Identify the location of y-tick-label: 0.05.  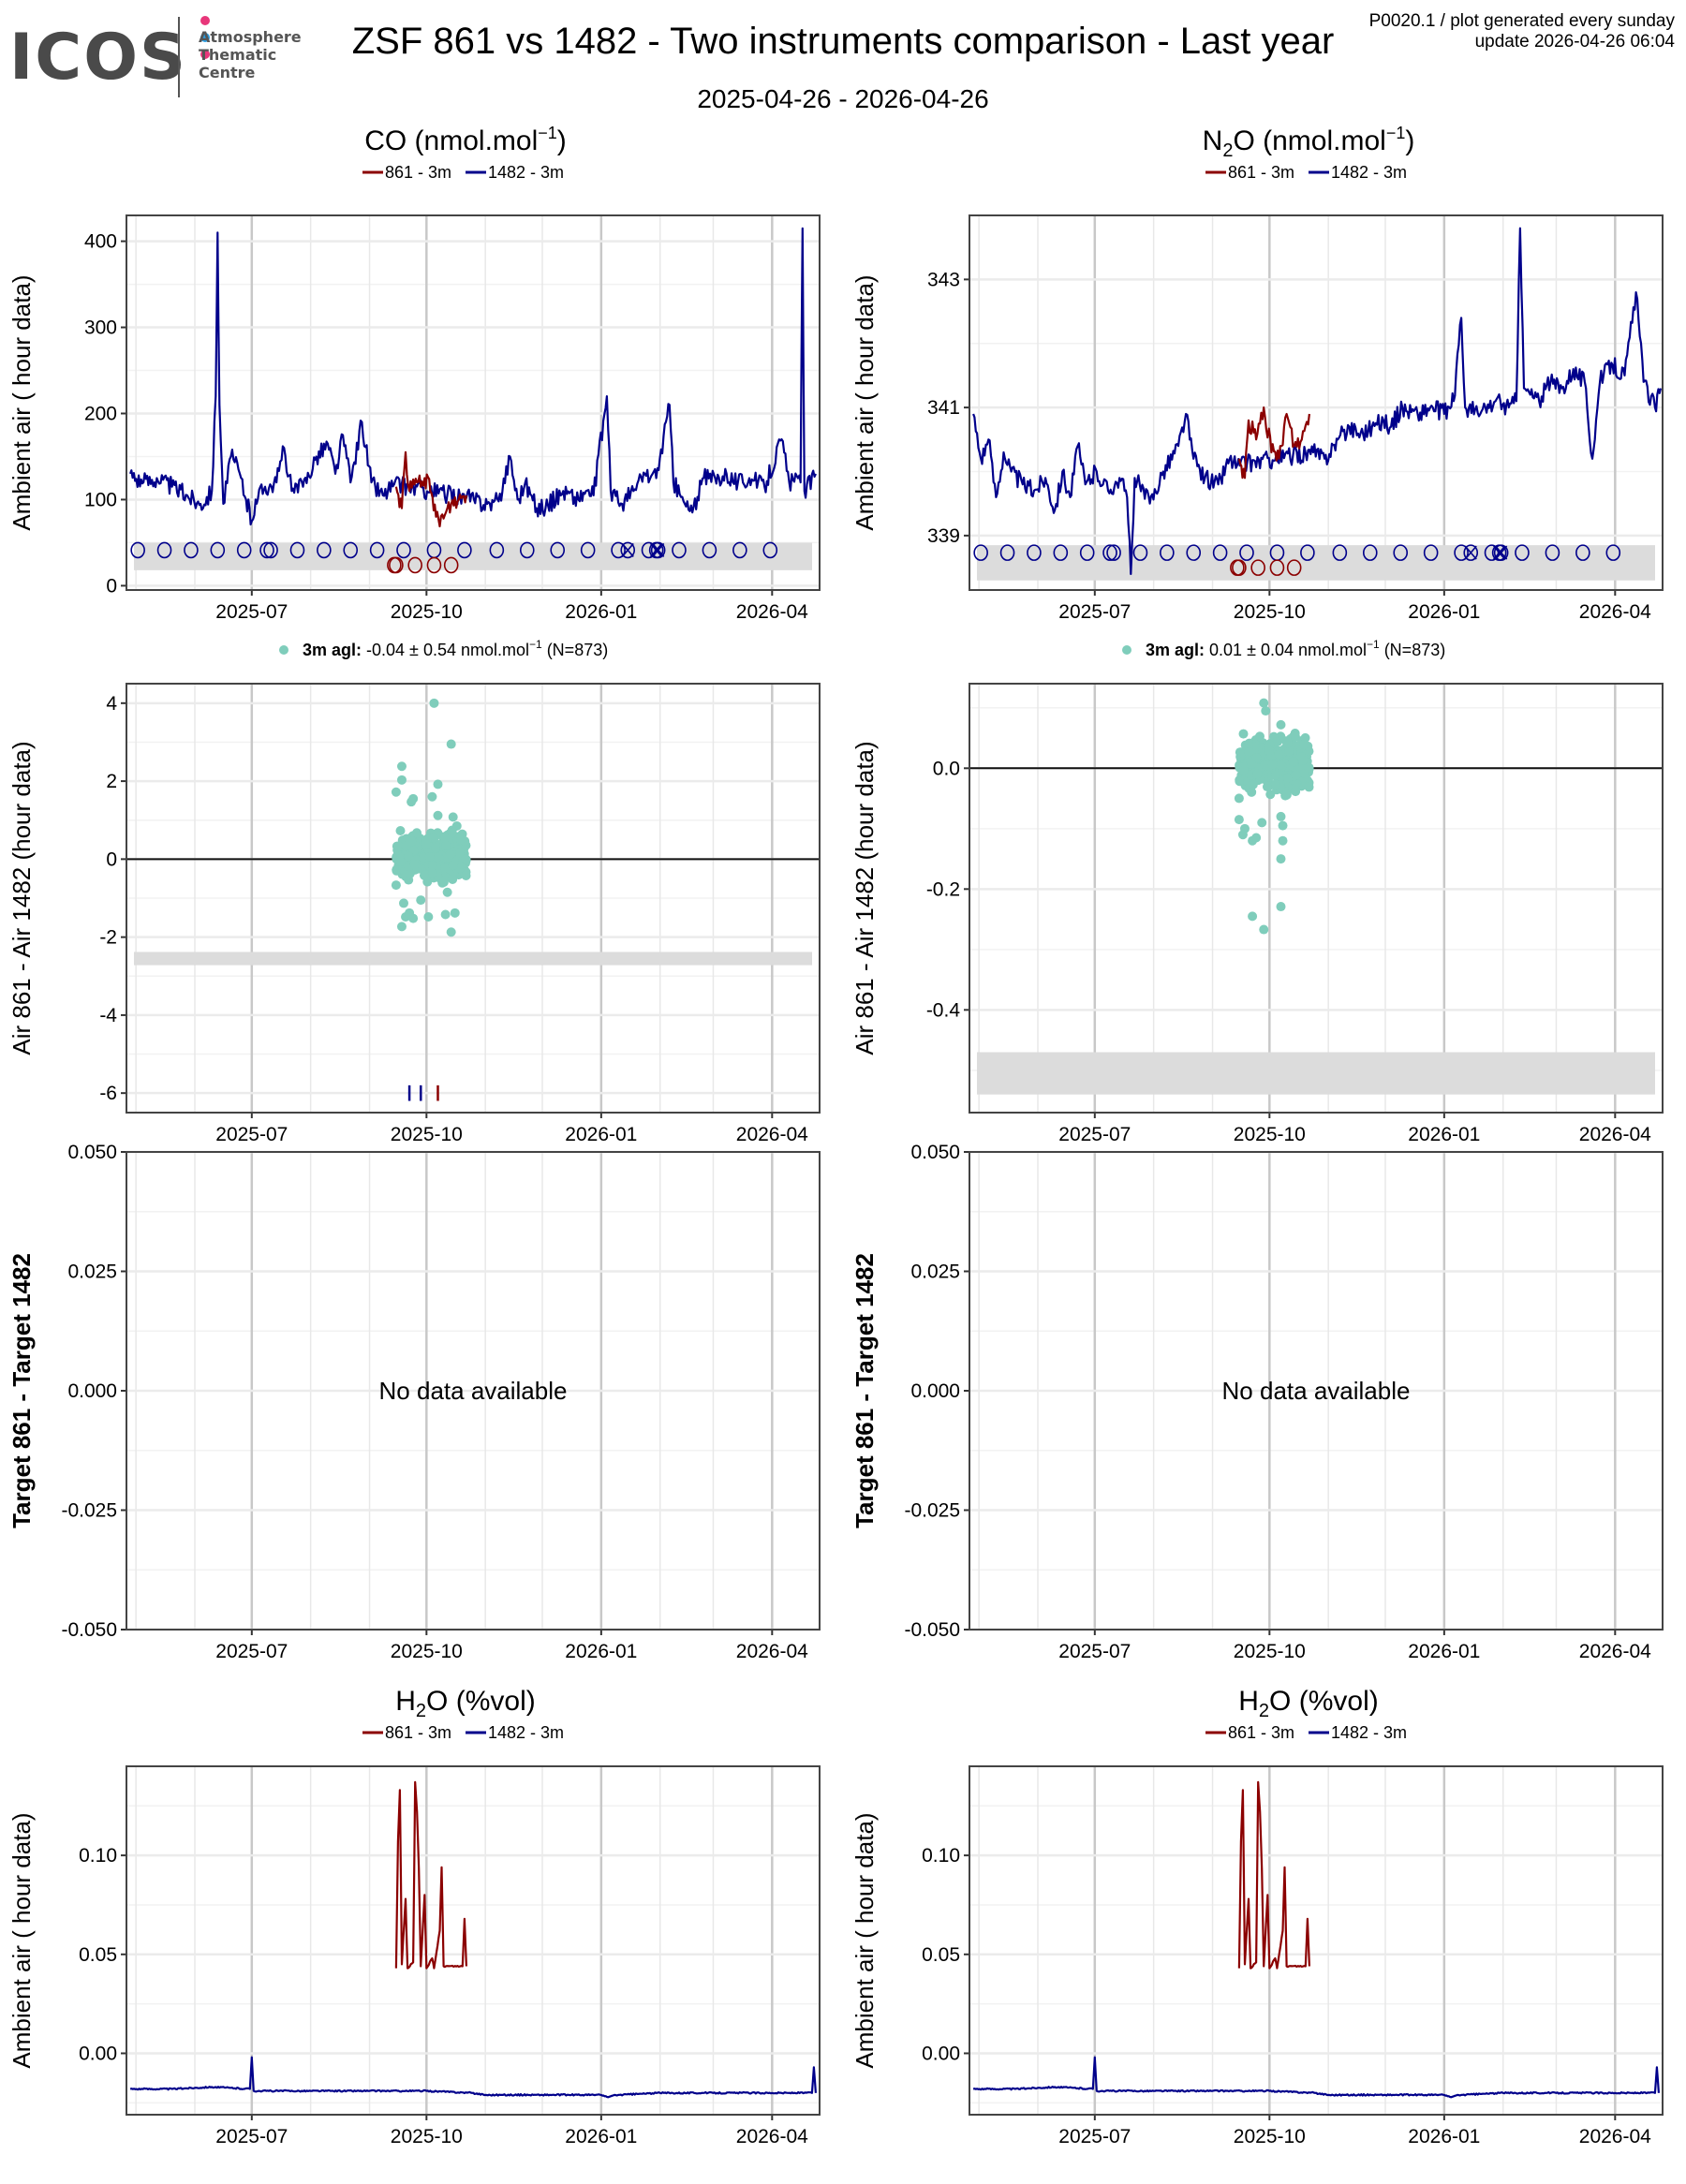
(941, 1955).